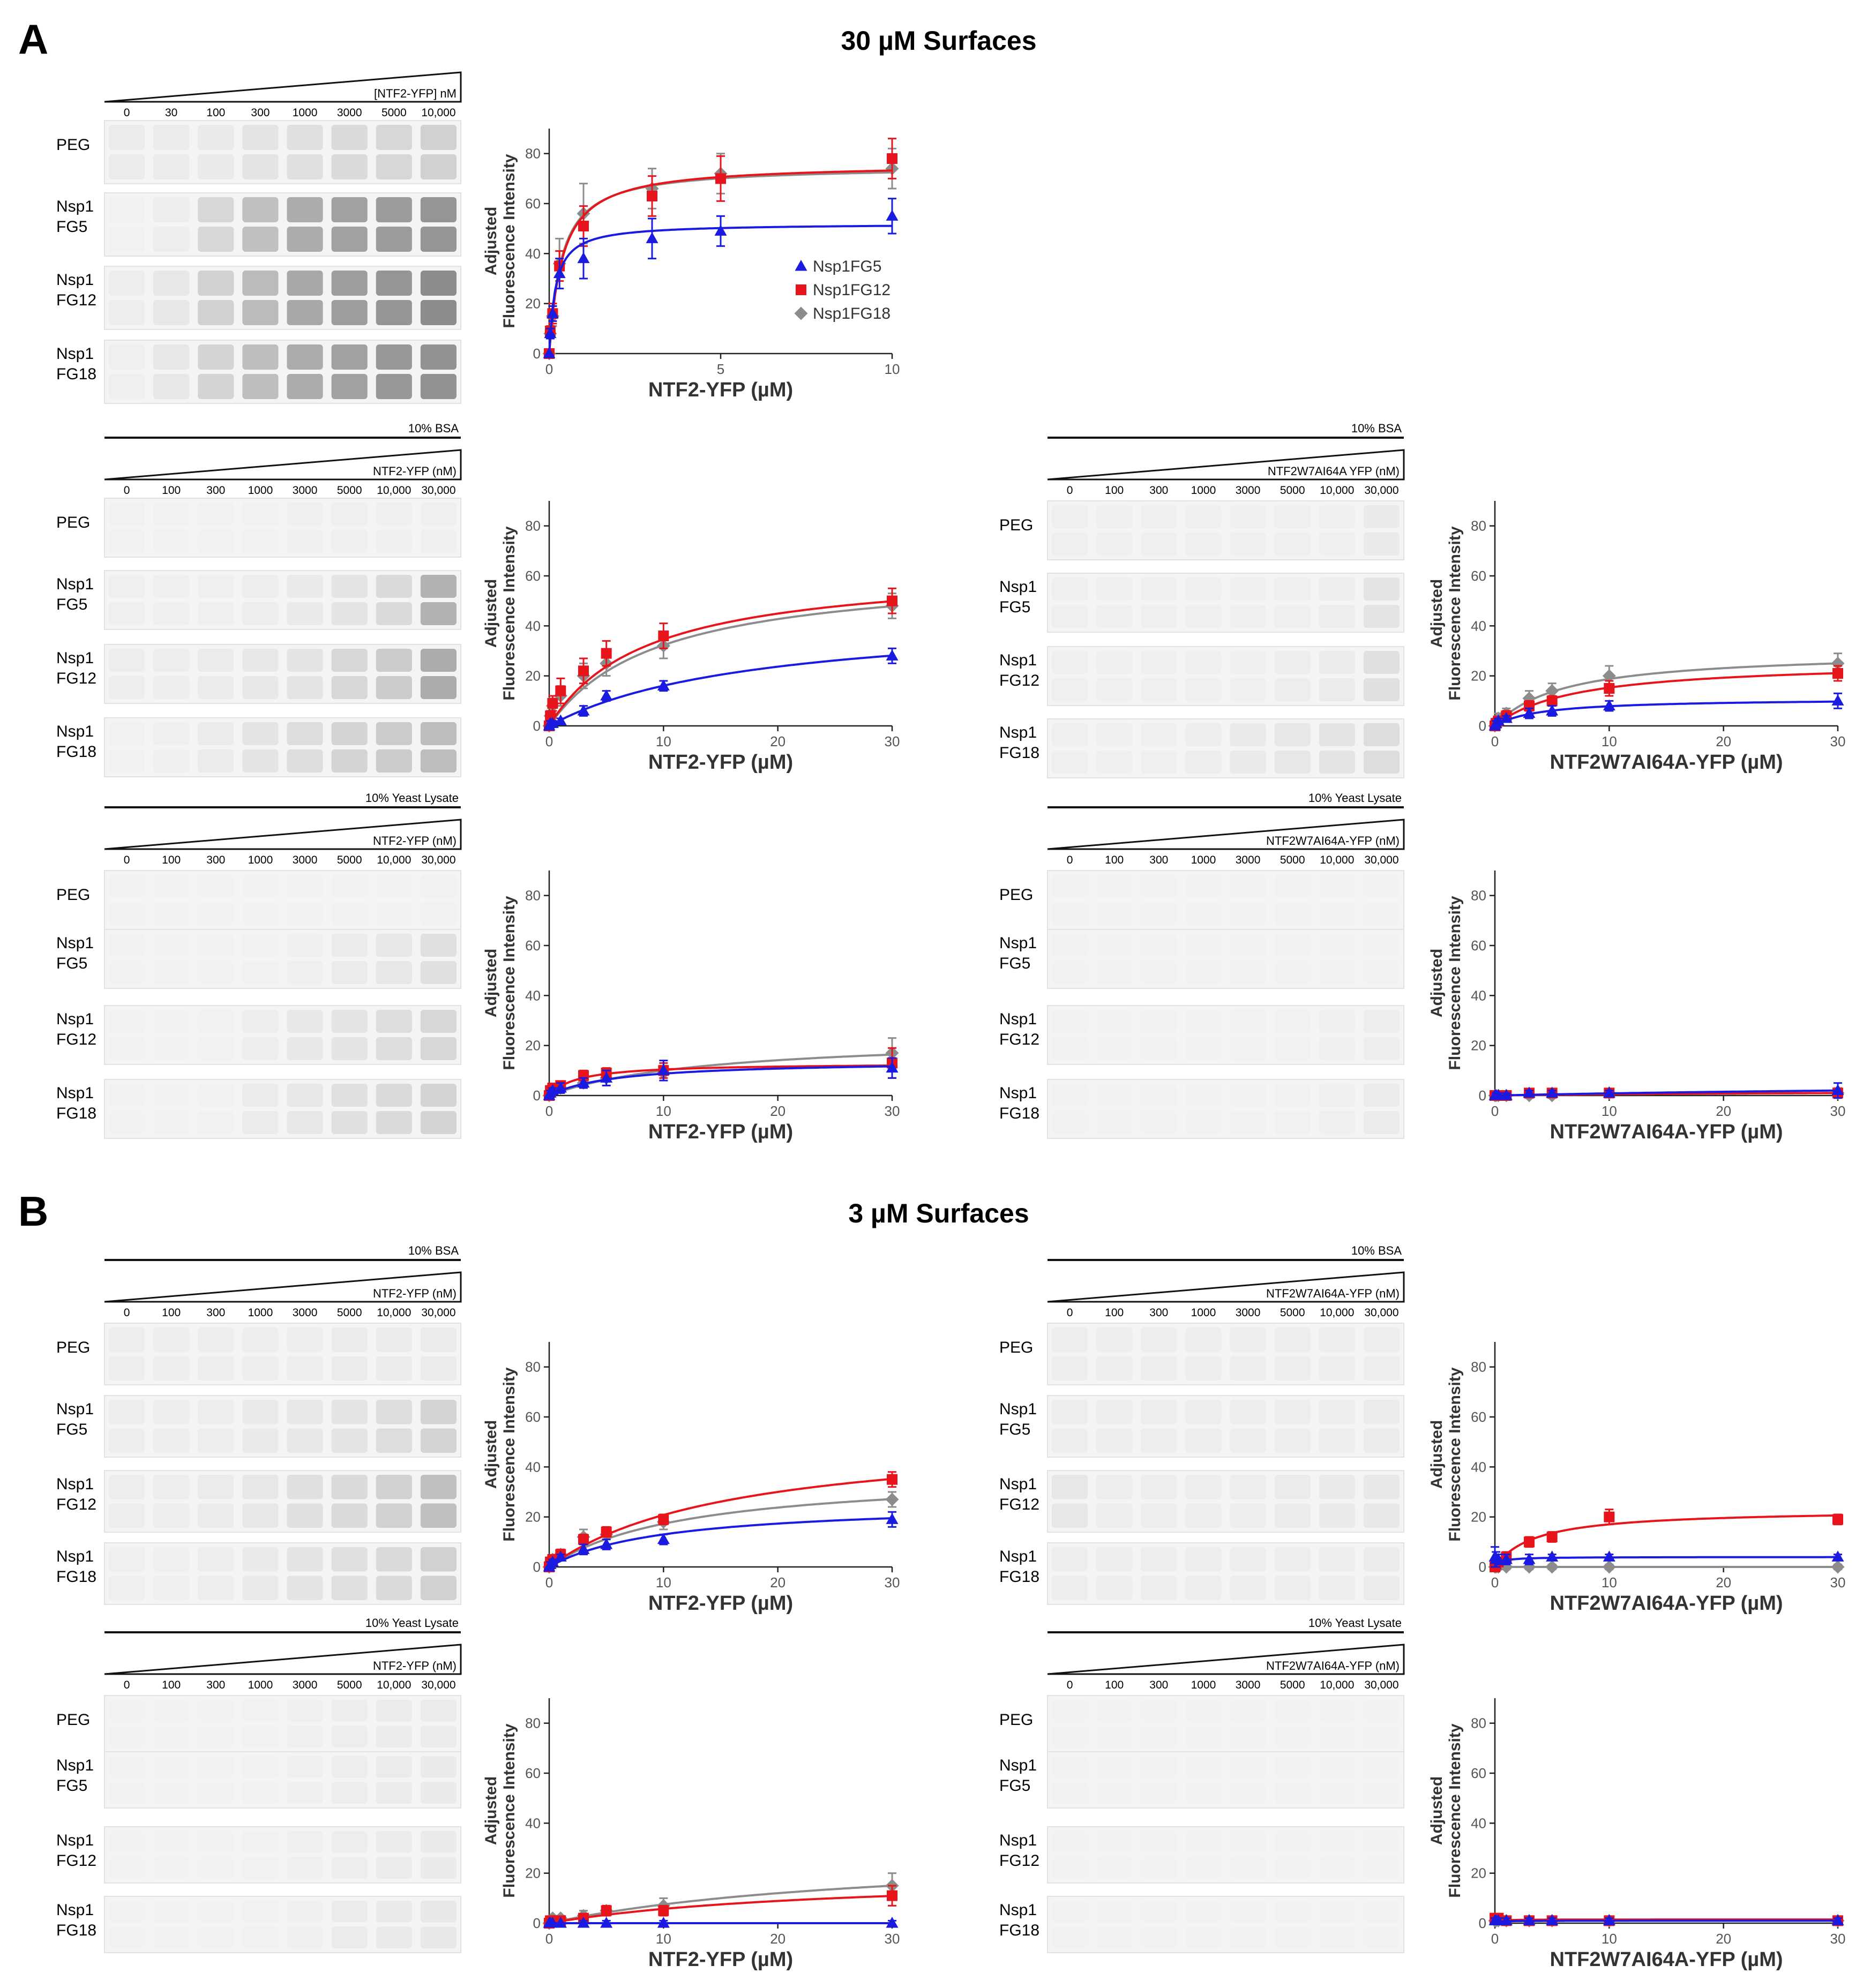 The image size is (1863, 1988). What do you see at coordinates (1016, 525) in the screenshot?
I see `row-label-line: PEG` at bounding box center [1016, 525].